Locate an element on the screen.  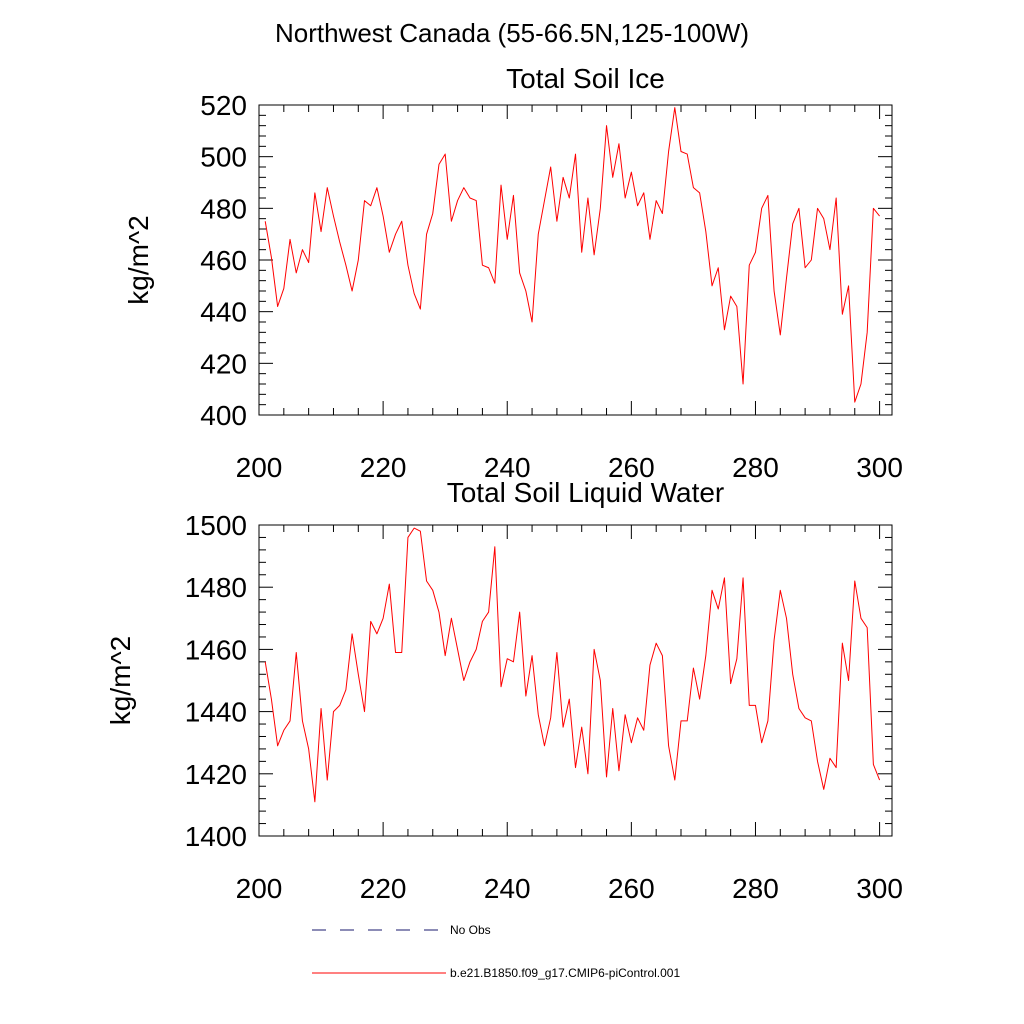
soil-ice-ytick-label: 400 is located at coordinates (223, 415).